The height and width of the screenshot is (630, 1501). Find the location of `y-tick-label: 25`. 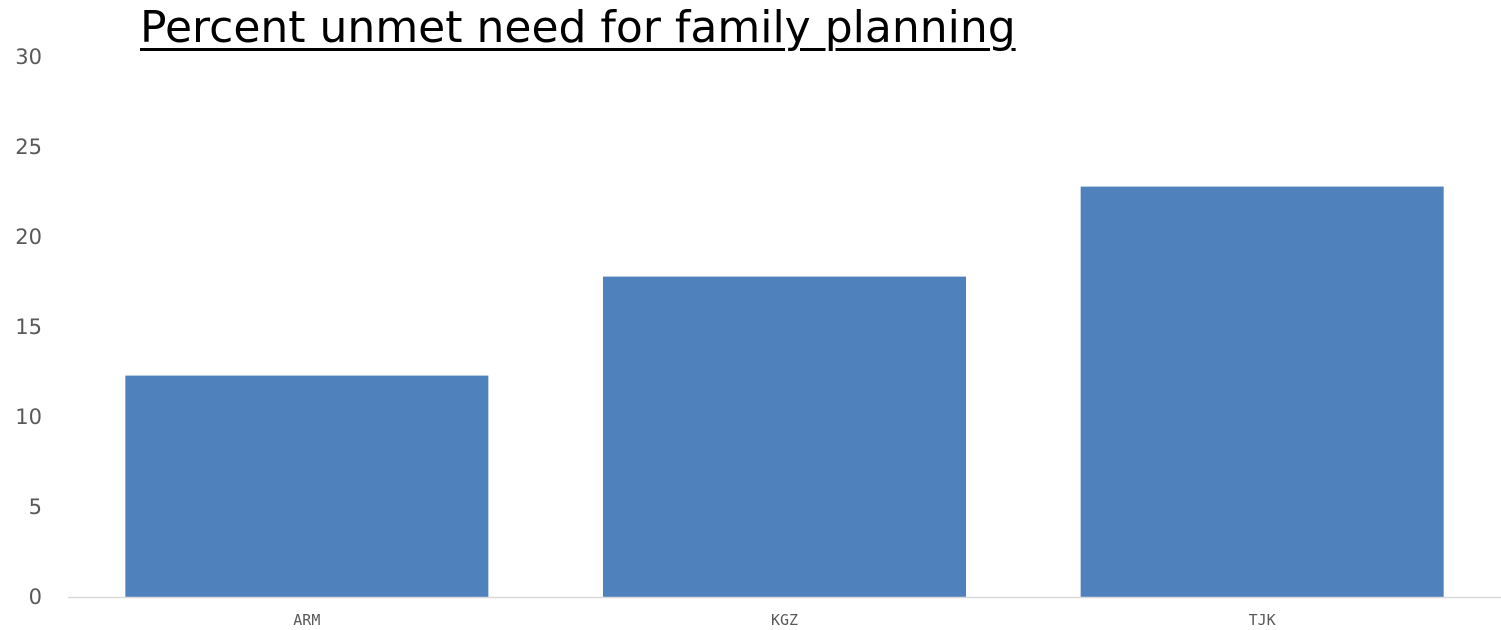

y-tick-label: 25 is located at coordinates (28, 147).